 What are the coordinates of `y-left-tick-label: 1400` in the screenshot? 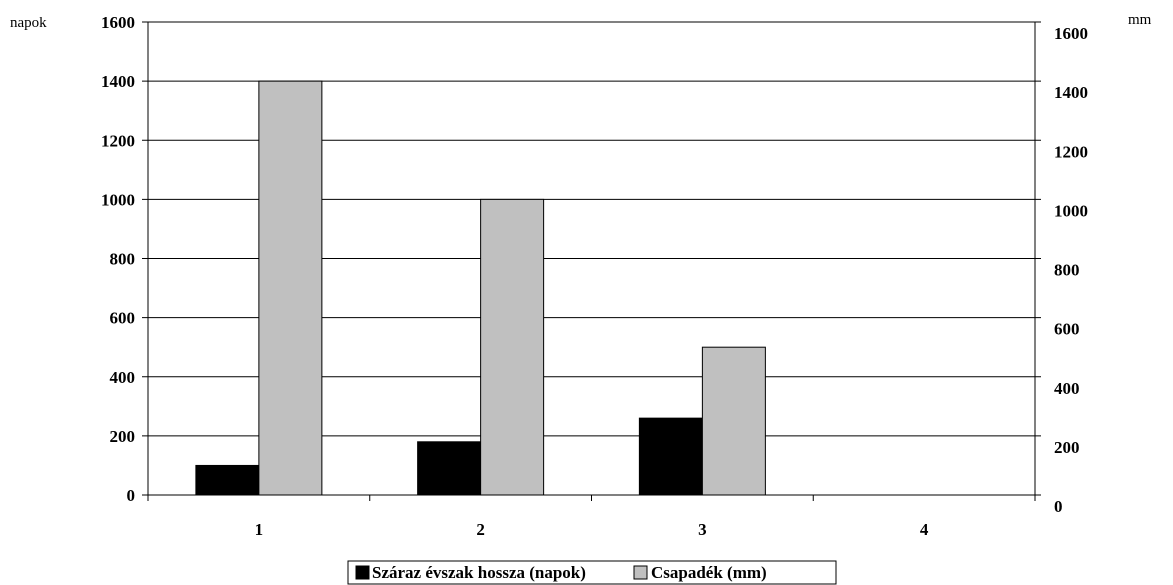 It's located at (118, 81).